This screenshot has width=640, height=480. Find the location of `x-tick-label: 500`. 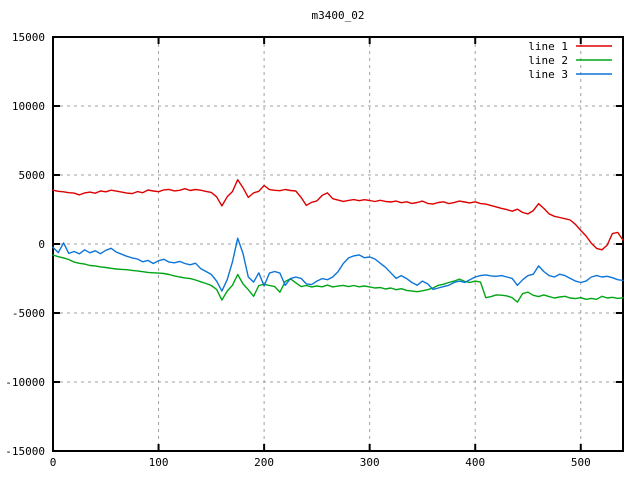

x-tick-label: 500 is located at coordinates (581, 462).